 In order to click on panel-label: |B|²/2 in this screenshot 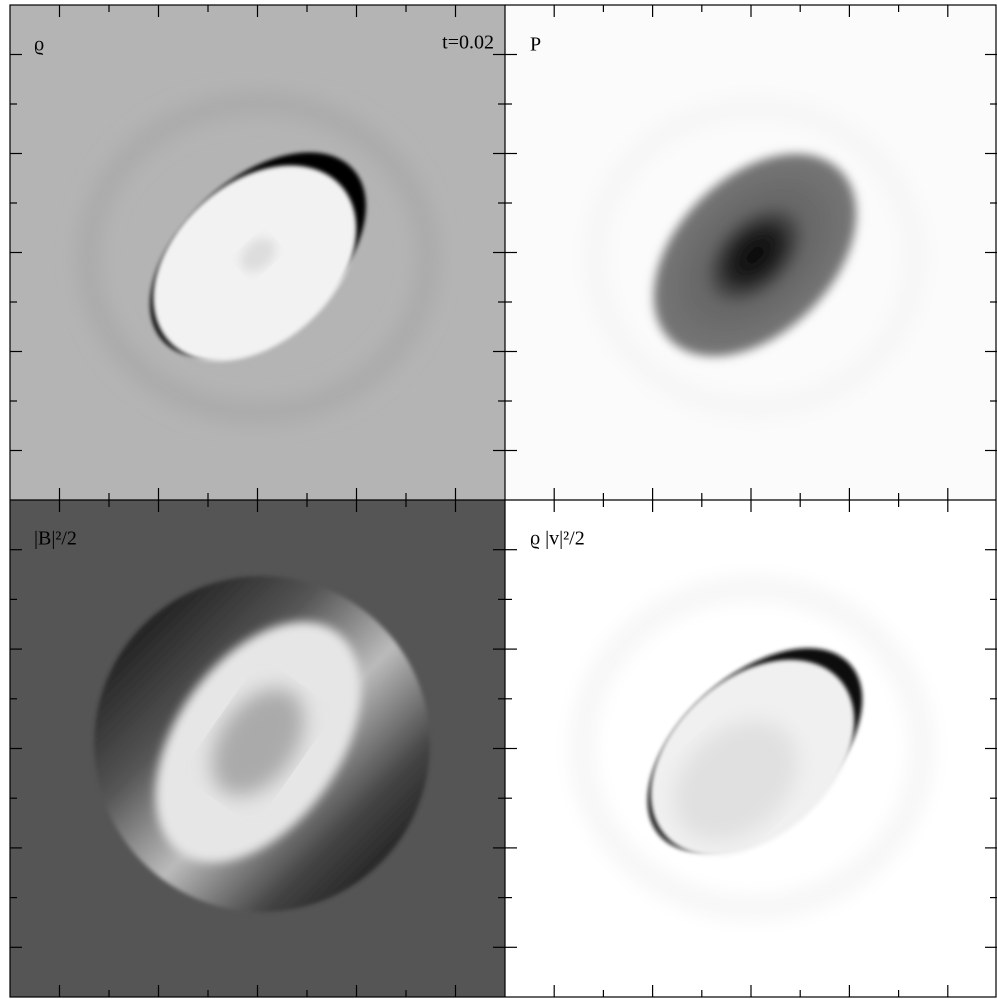, I will do `click(55, 539)`.